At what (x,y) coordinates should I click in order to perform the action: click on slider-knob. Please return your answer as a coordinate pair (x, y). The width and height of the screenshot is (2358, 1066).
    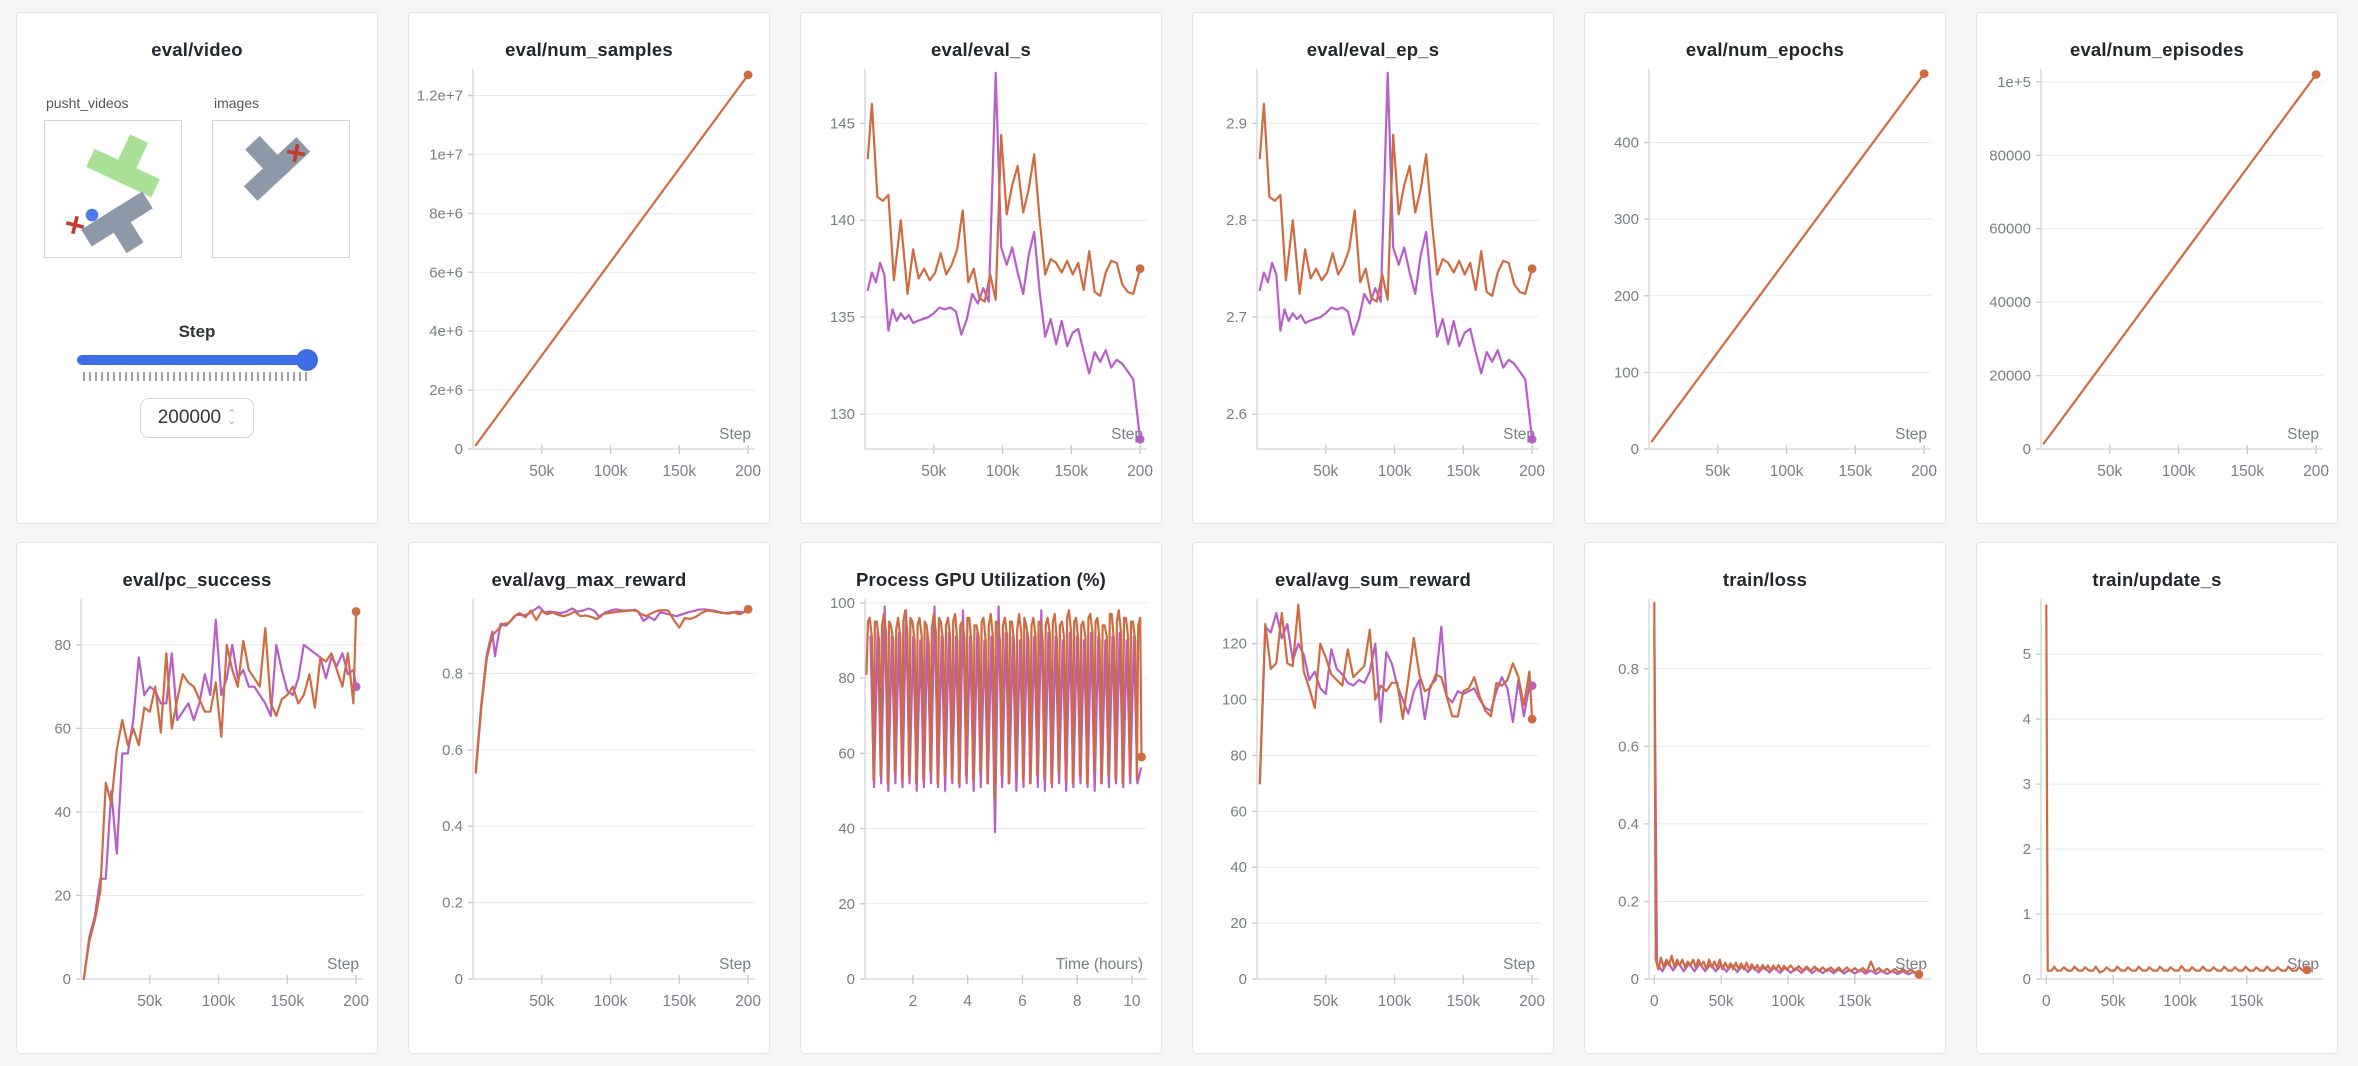
    Looking at the image, I should click on (307, 360).